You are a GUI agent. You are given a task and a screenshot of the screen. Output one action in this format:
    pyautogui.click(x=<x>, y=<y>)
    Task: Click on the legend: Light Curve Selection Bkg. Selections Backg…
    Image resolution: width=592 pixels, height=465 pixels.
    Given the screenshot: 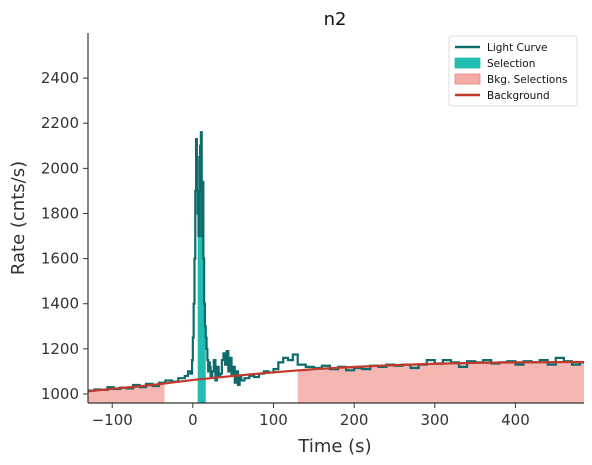 What is the action you would take?
    pyautogui.click(x=513, y=71)
    